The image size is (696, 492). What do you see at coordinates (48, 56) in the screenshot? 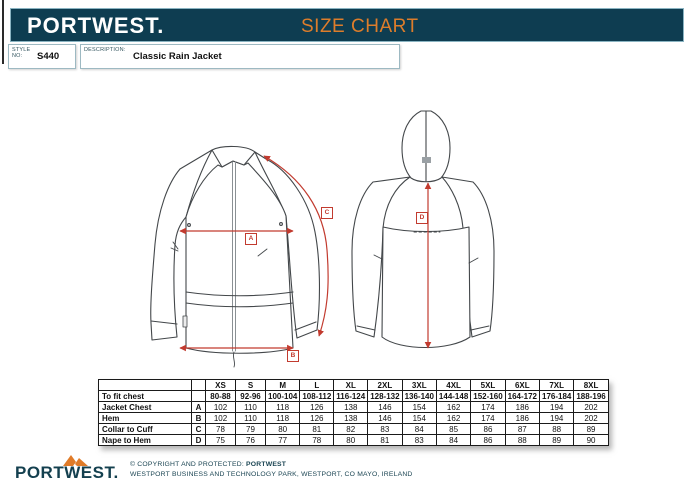
I see `style-number-value: S440` at bounding box center [48, 56].